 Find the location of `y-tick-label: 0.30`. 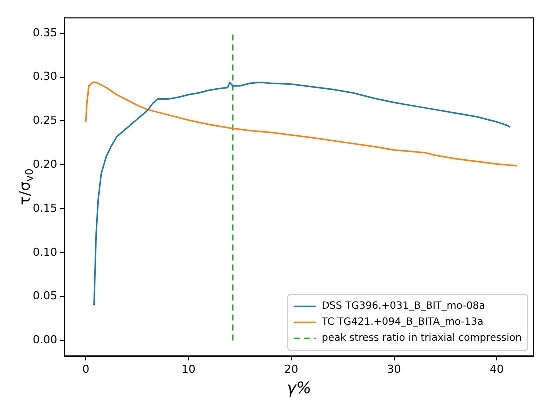

y-tick-label: 0.30 is located at coordinates (45, 77).